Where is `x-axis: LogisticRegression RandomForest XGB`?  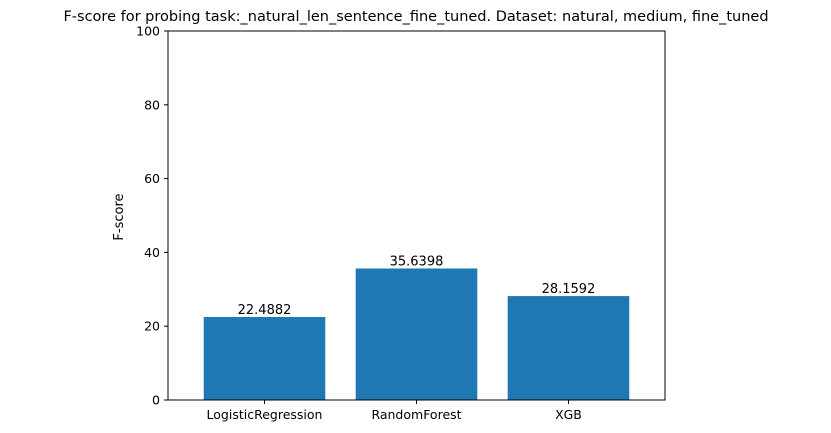
x-axis: LogisticRegression RandomForest XGB is located at coordinates (394, 411).